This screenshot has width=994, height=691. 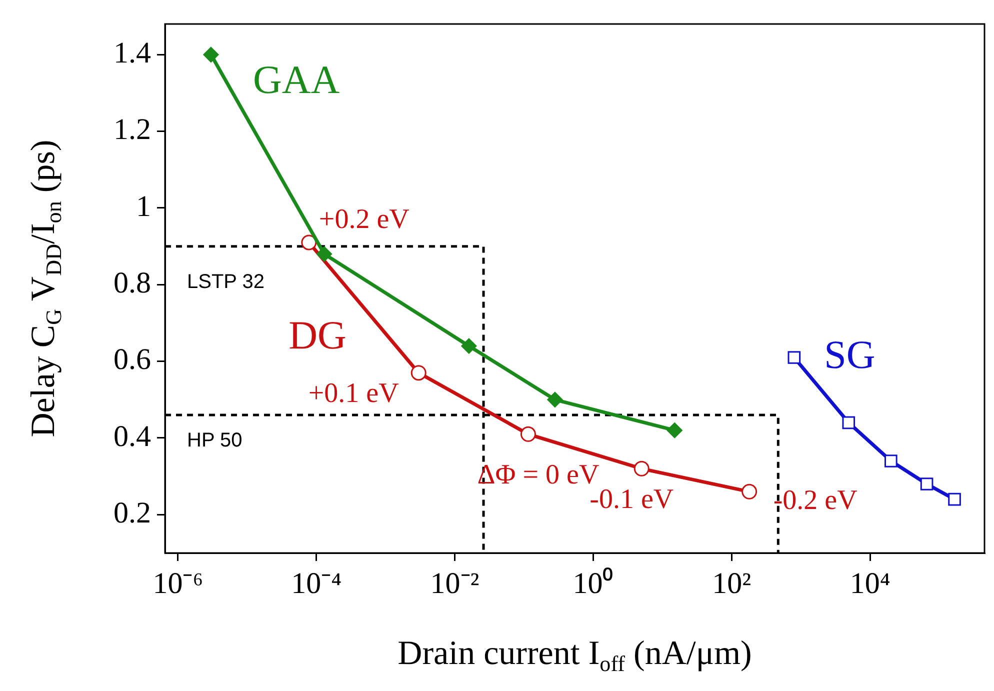 I want to click on x-tick-label: 10², so click(x=732, y=583).